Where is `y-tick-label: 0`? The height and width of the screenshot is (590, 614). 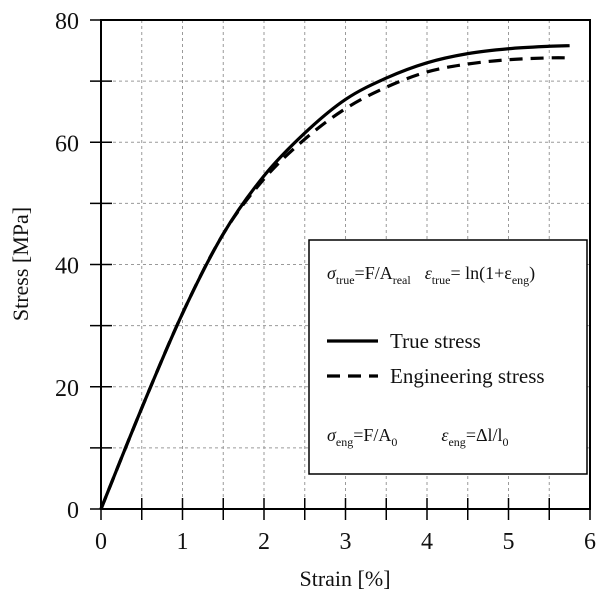 y-tick-label: 0 is located at coordinates (73, 511).